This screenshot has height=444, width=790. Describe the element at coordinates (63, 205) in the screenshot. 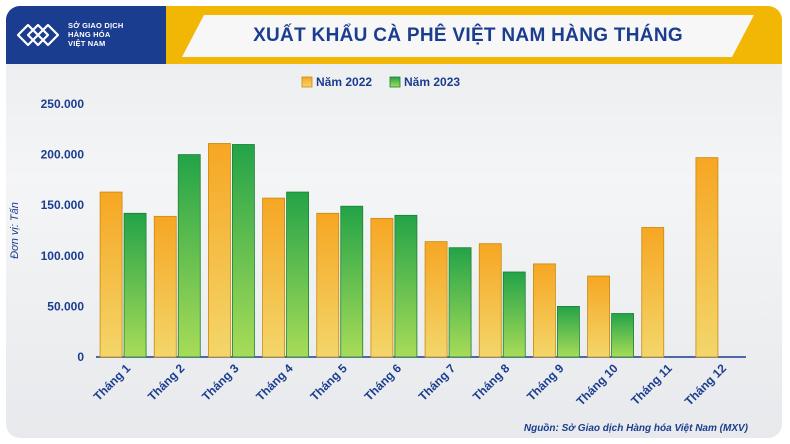

I see `y-tick-label: 150.000` at that location.